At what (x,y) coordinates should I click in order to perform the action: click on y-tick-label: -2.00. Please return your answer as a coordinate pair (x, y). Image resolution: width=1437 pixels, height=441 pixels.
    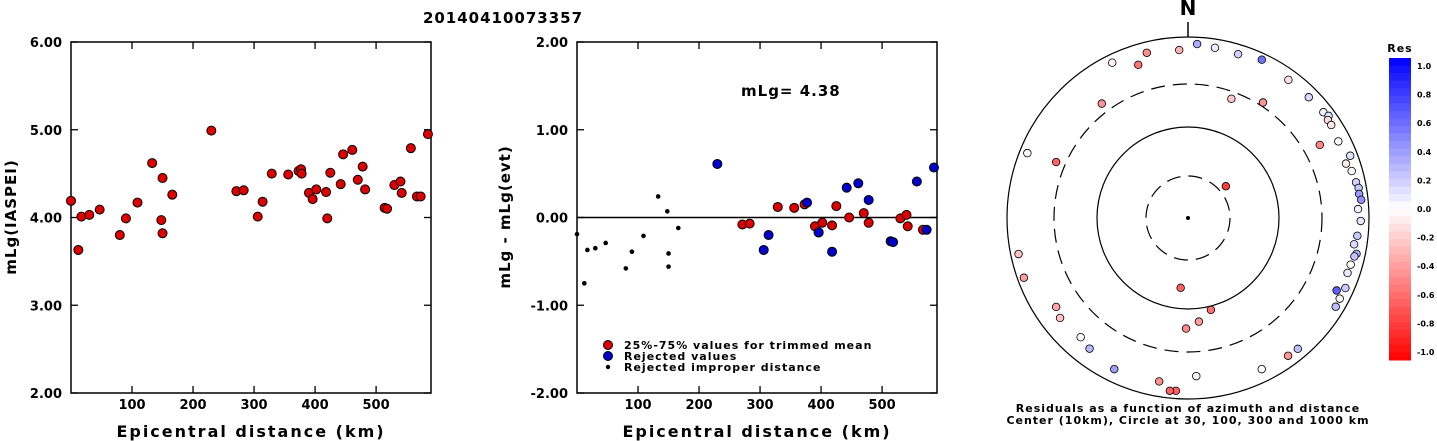
    Looking at the image, I should click on (549, 394).